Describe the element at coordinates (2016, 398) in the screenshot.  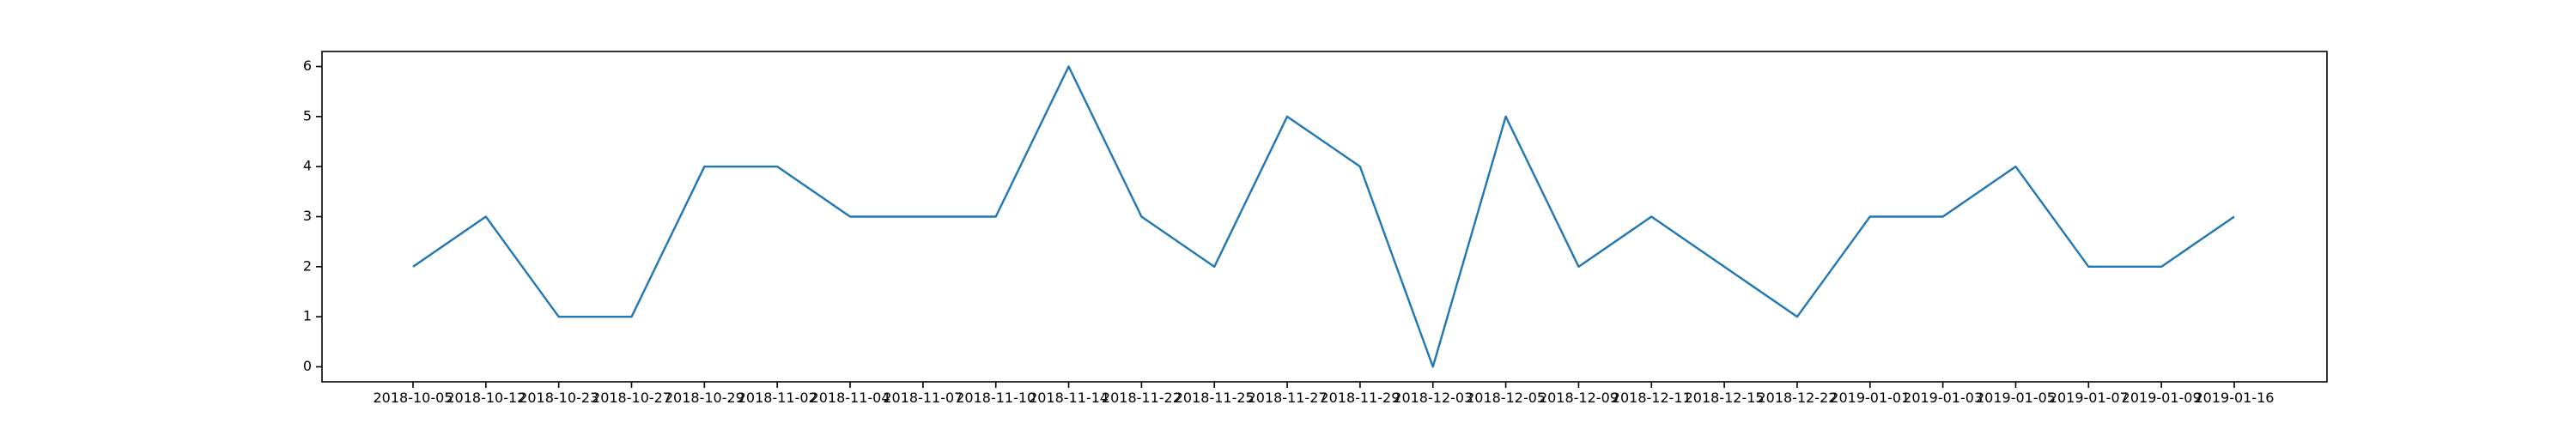
I see `x-tick-label: 2019-01-05` at that location.